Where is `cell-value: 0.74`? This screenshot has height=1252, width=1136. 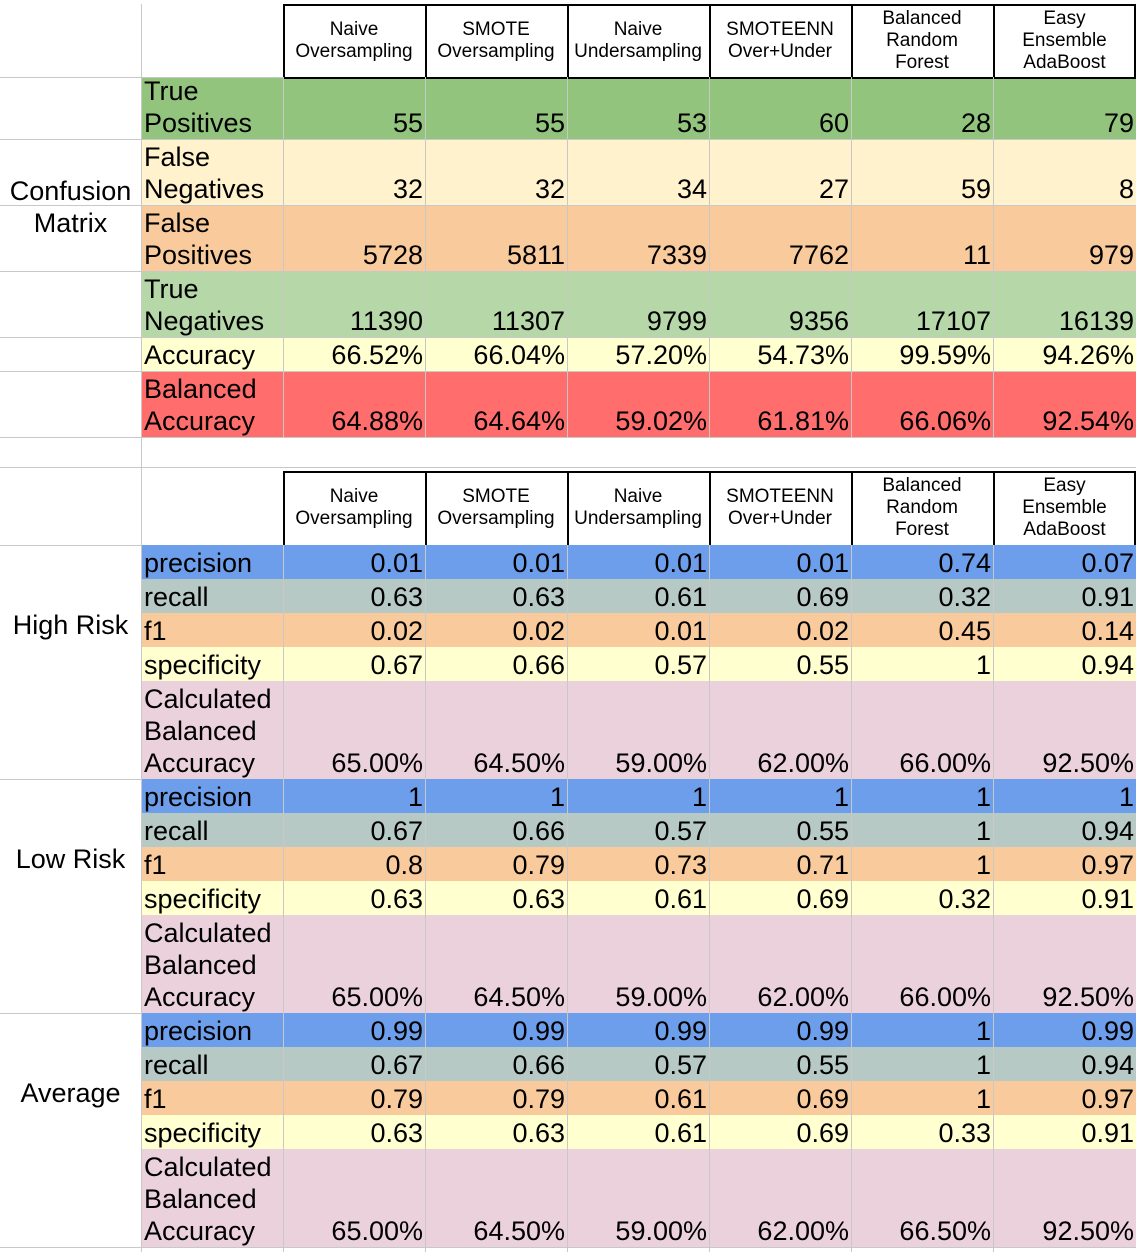 cell-value: 0.74 is located at coordinates (922, 562).